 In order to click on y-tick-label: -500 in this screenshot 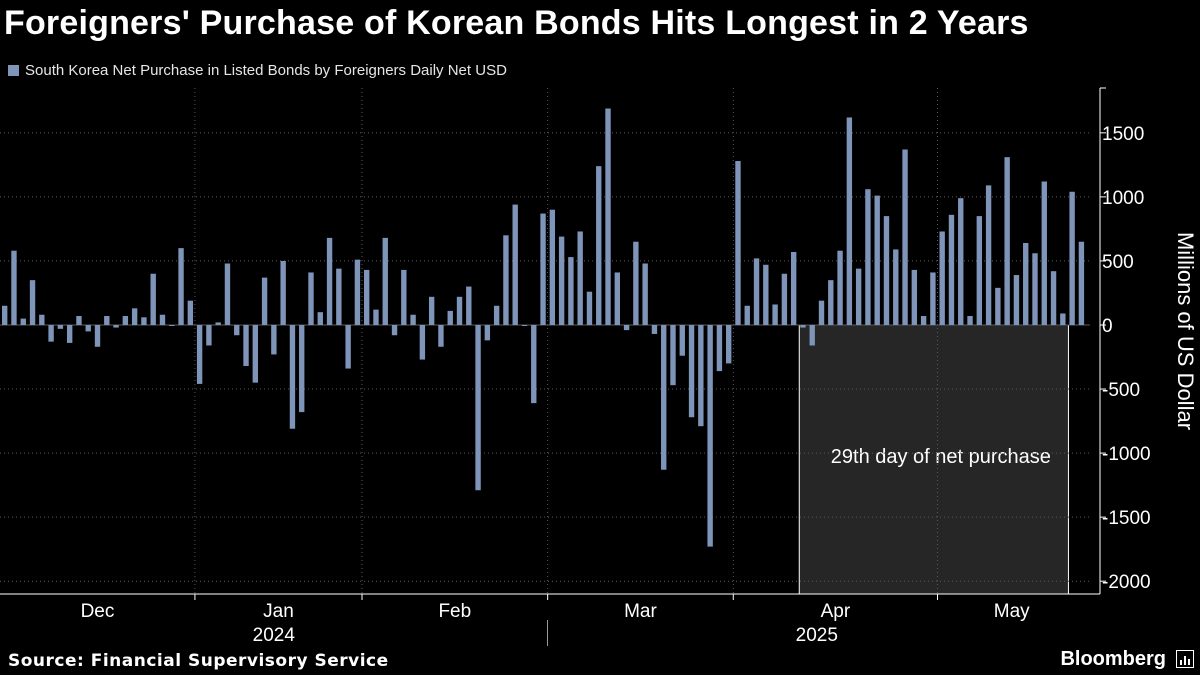, I will do `click(1121, 390)`.